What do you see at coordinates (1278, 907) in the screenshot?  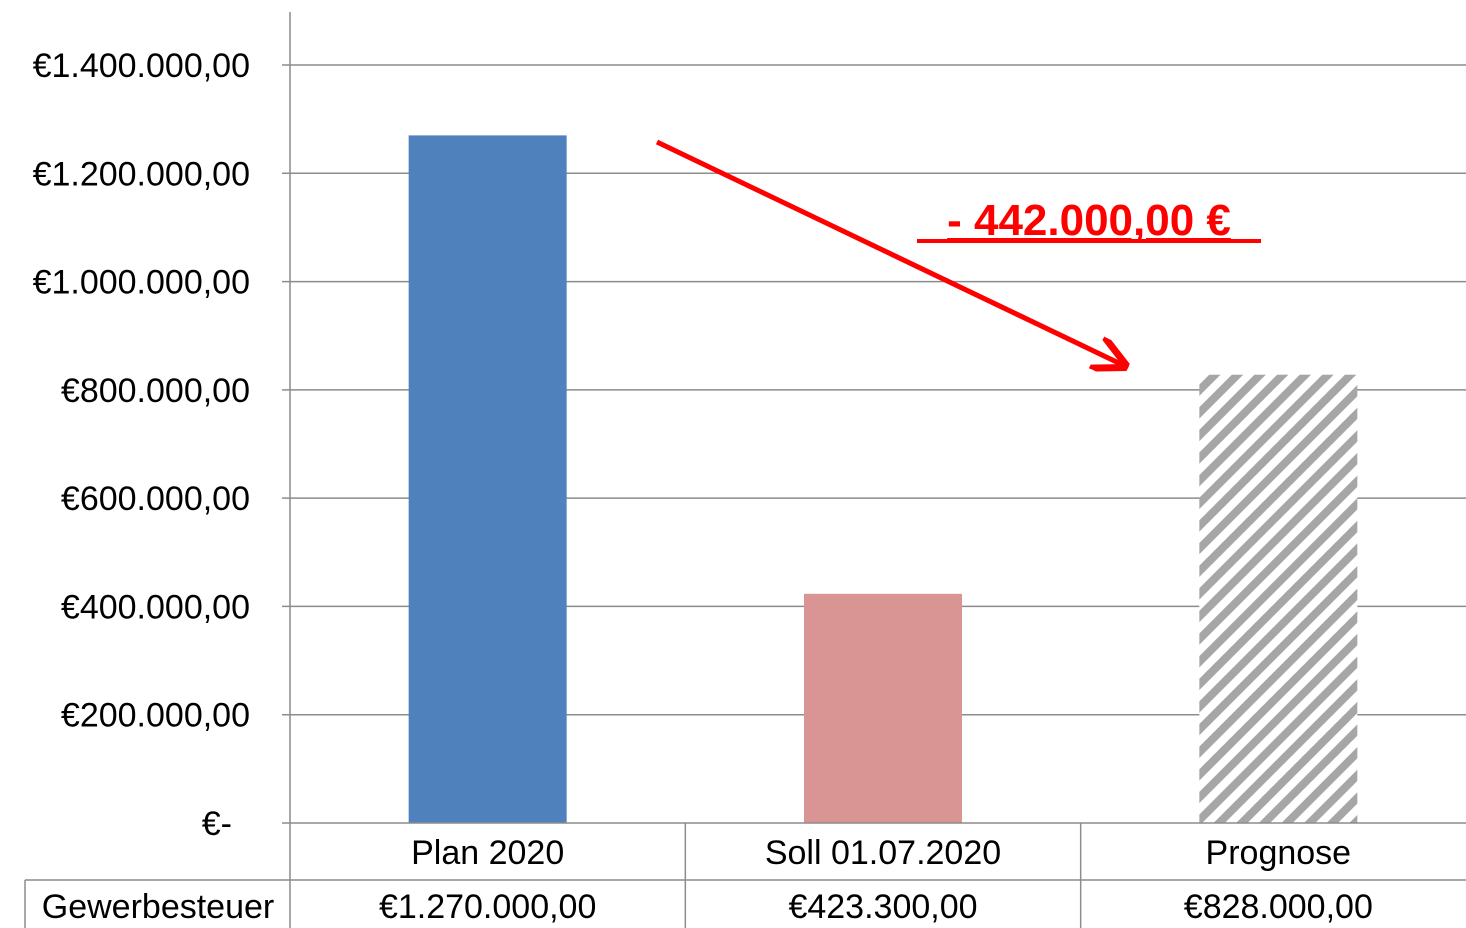 I see `table-value: €828.000,00` at bounding box center [1278, 907].